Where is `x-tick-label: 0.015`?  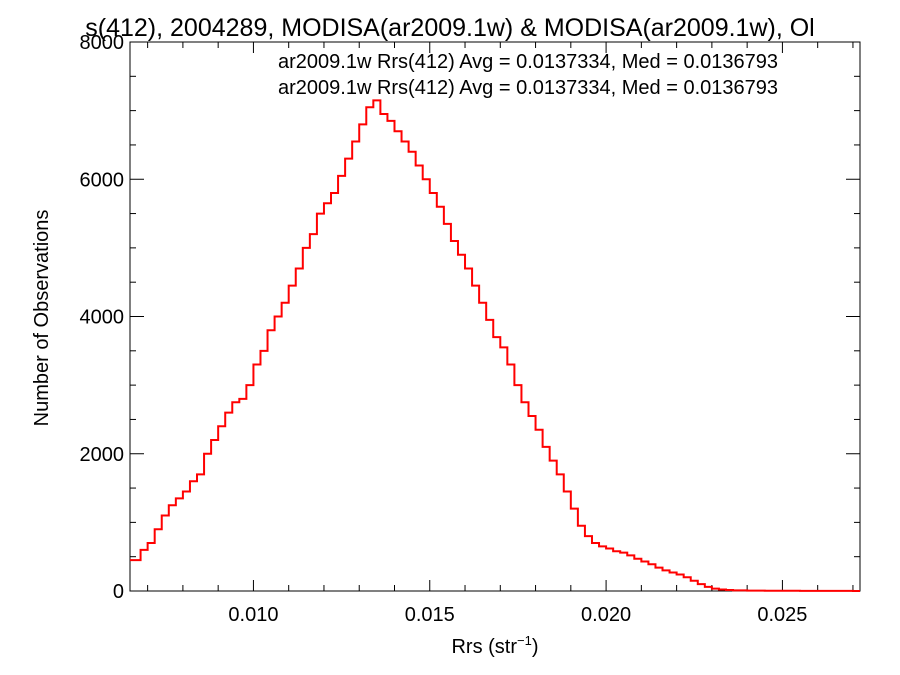 x-tick-label: 0.015 is located at coordinates (430, 615).